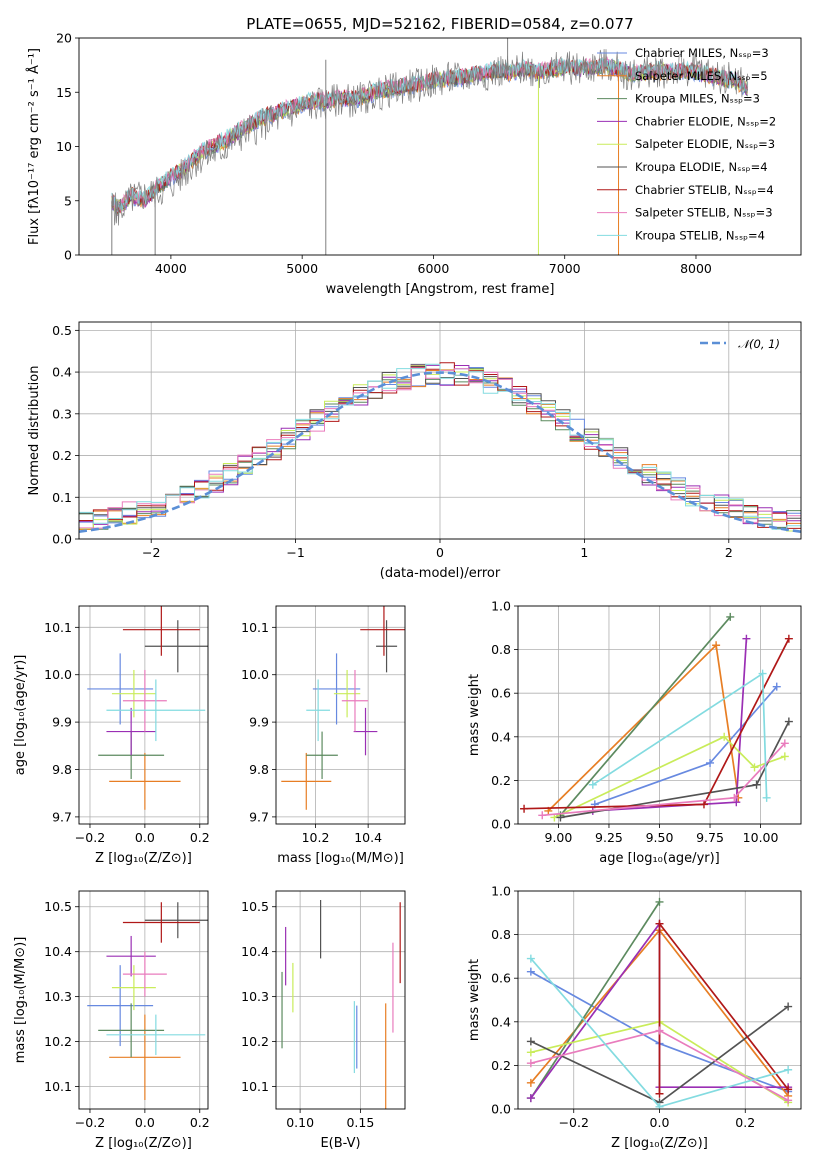 This screenshot has height=1170, width=819. What do you see at coordinates (759, 344) in the screenshot?
I see `legend-label: 𝒩(0, 1)` at bounding box center [759, 344].